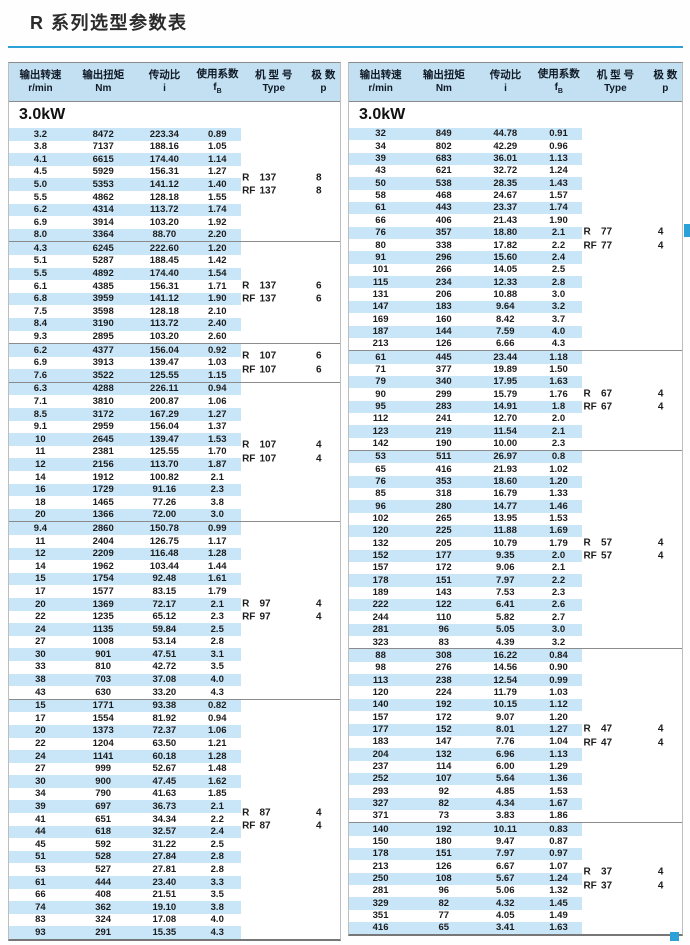  What do you see at coordinates (40, 89) in the screenshot?
I see `header-unit-label: r/min` at bounding box center [40, 89].